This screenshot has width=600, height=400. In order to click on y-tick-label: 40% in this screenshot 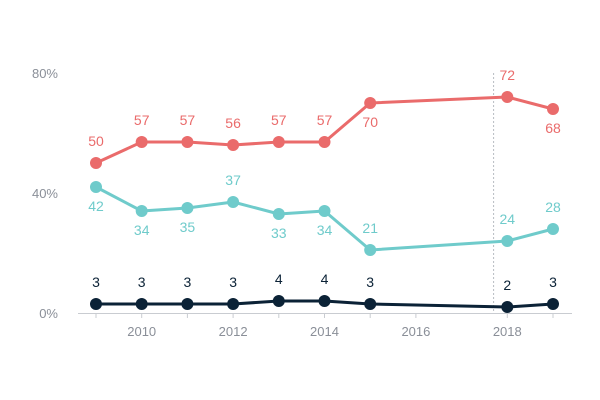, I will do `click(45, 193)`.